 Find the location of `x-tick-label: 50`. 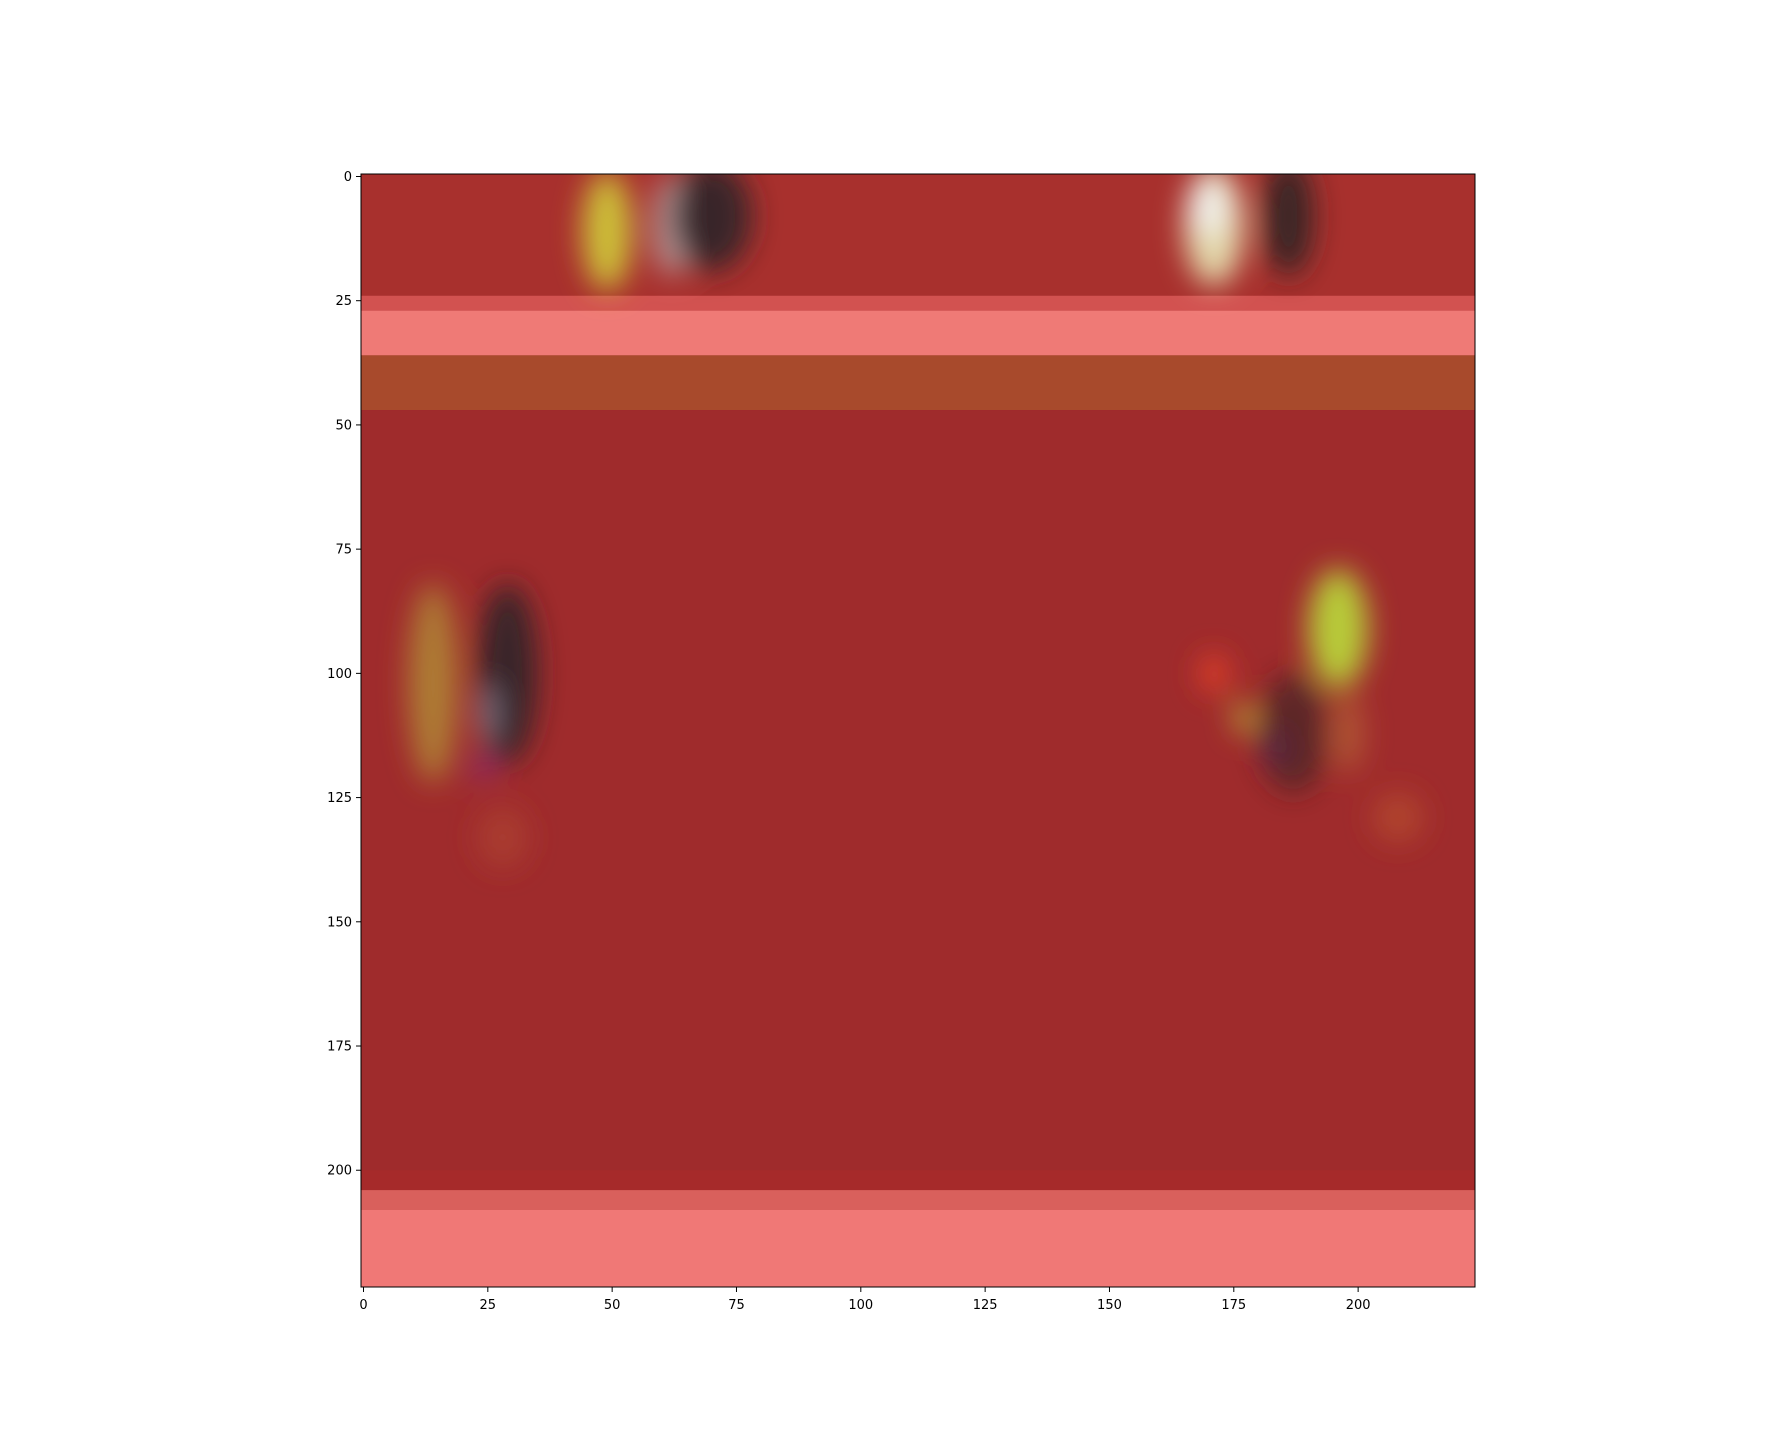

x-tick-label: 50 is located at coordinates (612, 1305).